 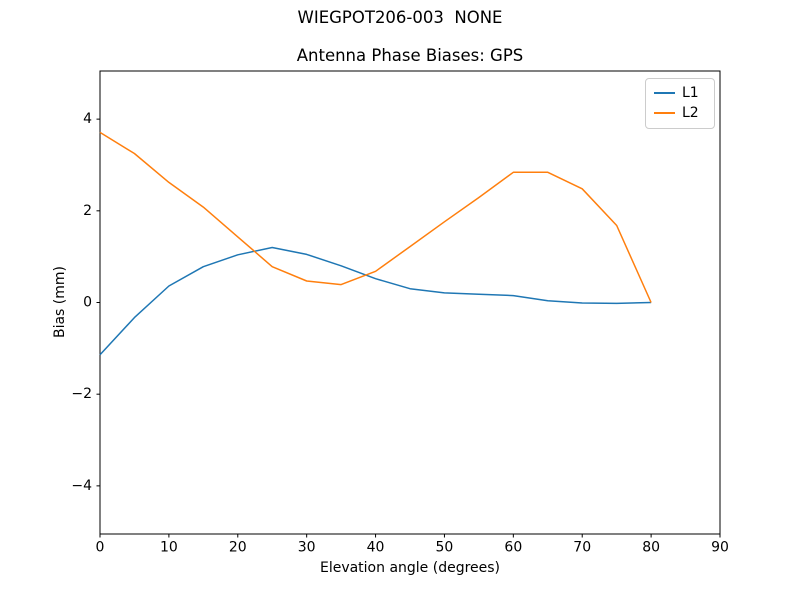 I want to click on x-tick-label: 60, so click(x=513, y=548).